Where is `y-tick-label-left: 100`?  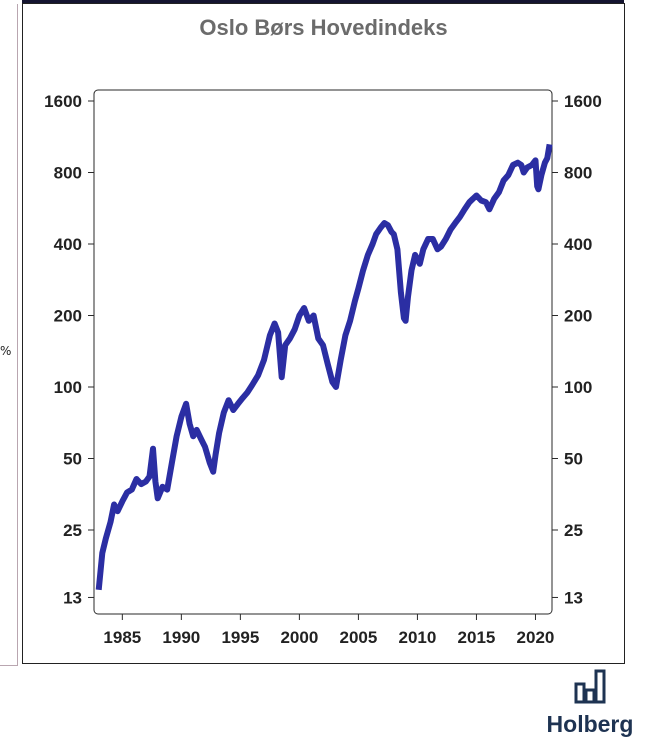
y-tick-label-left: 100 is located at coordinates (68, 387).